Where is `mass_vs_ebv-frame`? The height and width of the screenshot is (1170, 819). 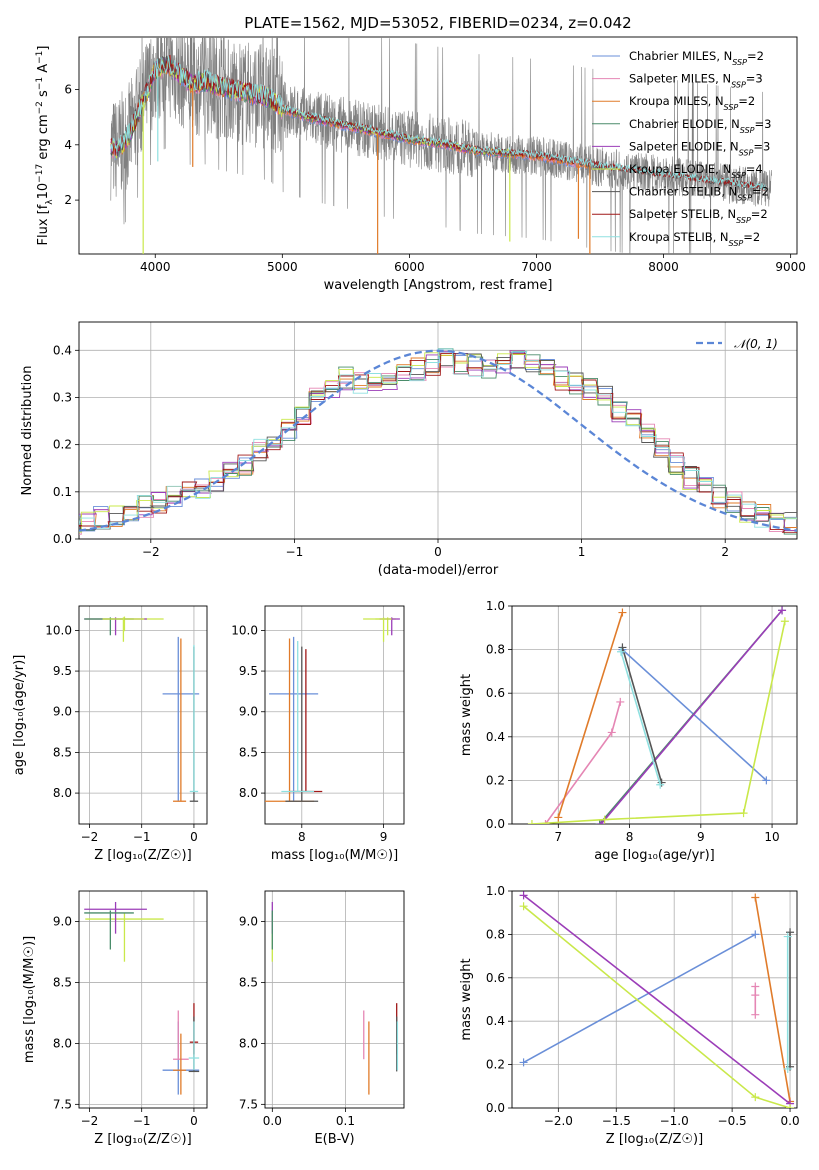 mass_vs_ebv-frame is located at coordinates (334, 999).